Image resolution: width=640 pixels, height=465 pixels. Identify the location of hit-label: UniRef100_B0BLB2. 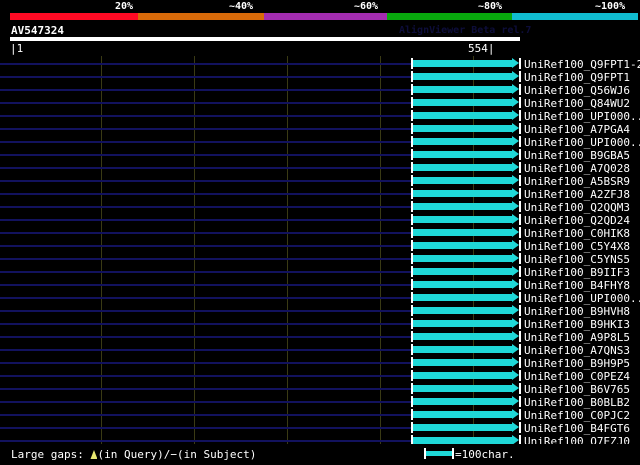
(577, 402).